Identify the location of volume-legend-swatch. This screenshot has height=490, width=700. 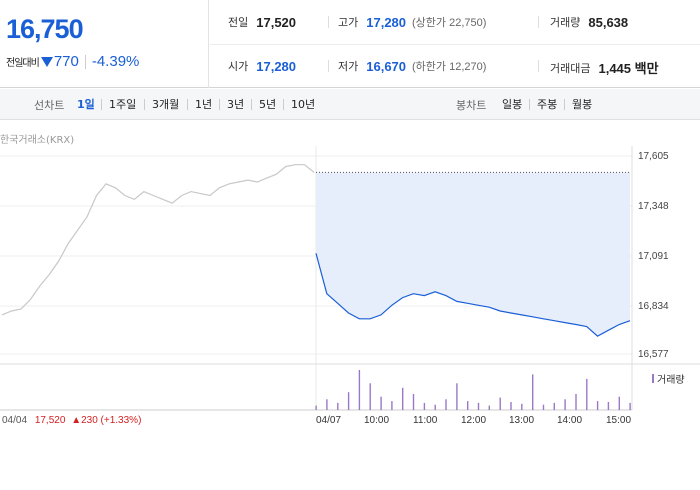
(653, 378).